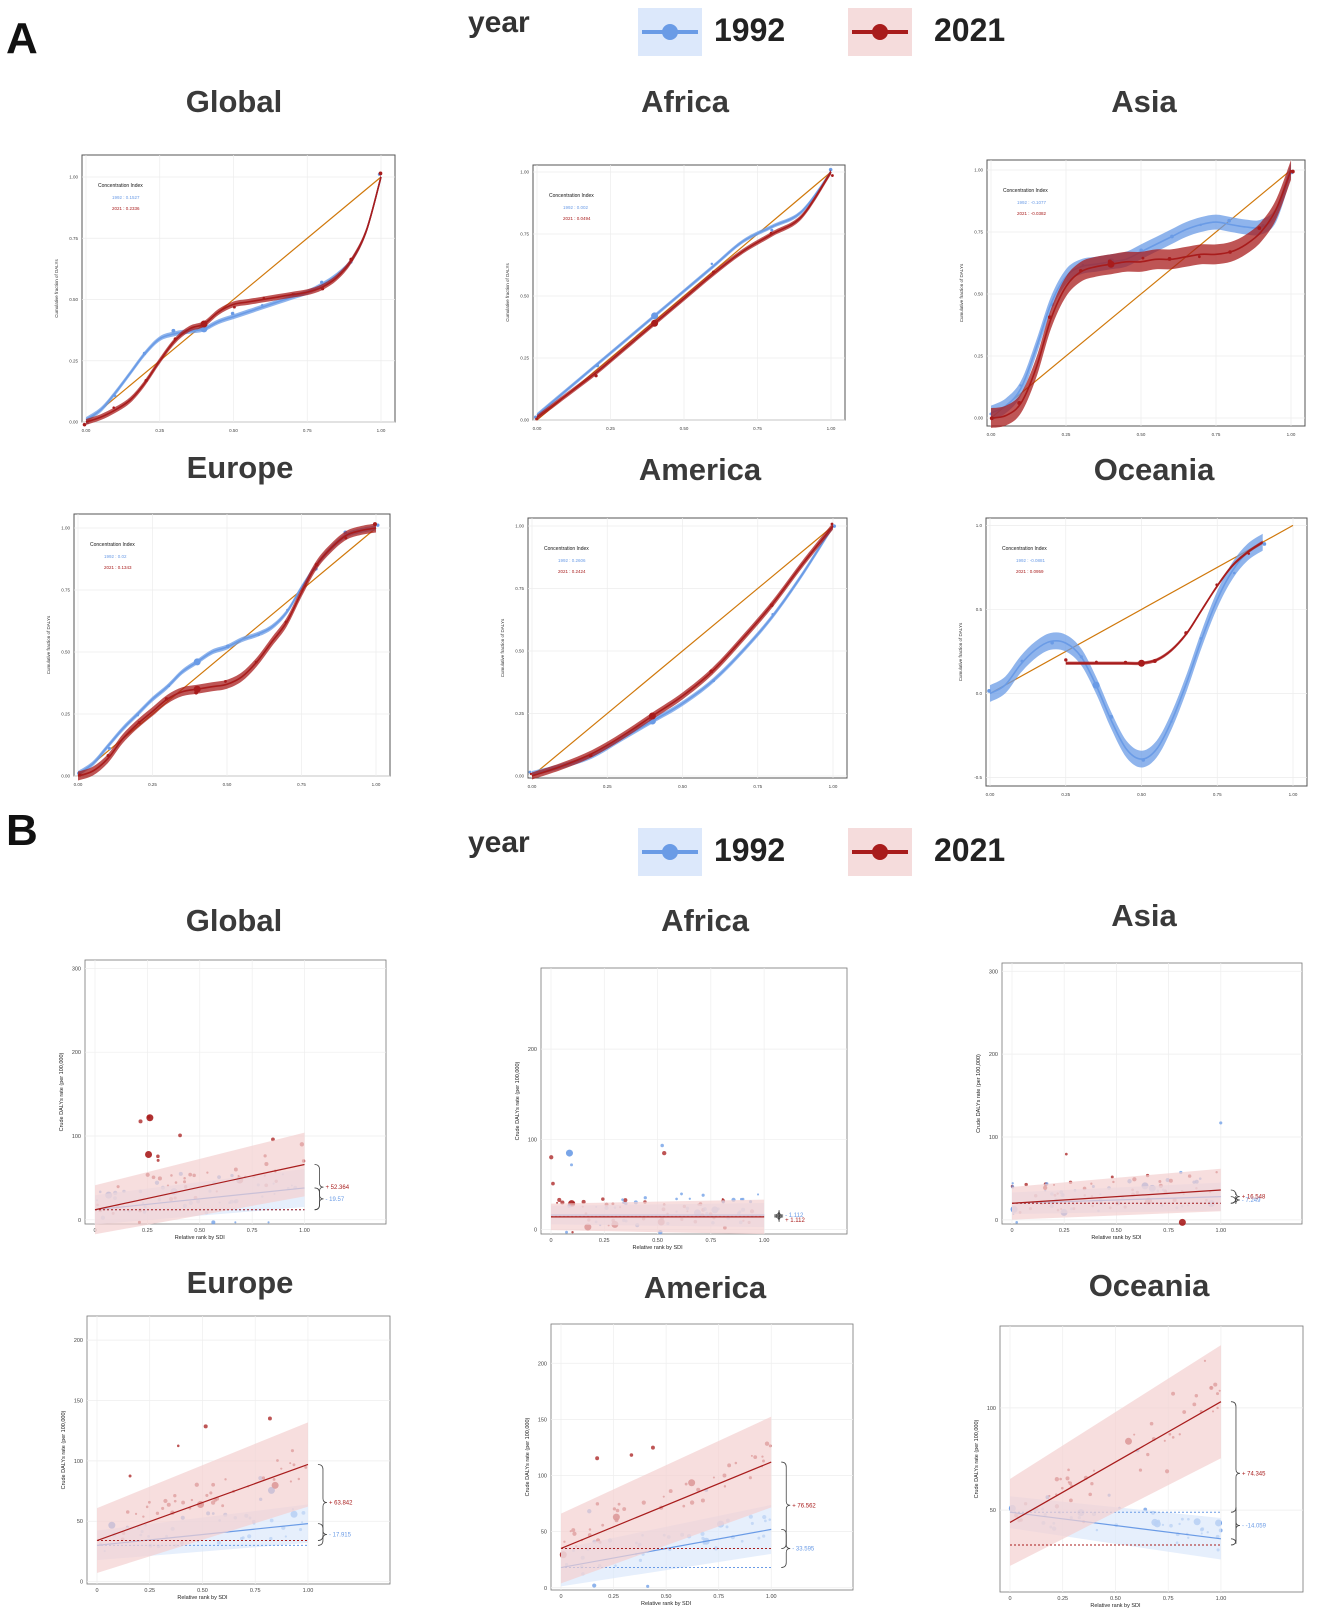  I want to click on panel-label-b: B, so click(22, 830).